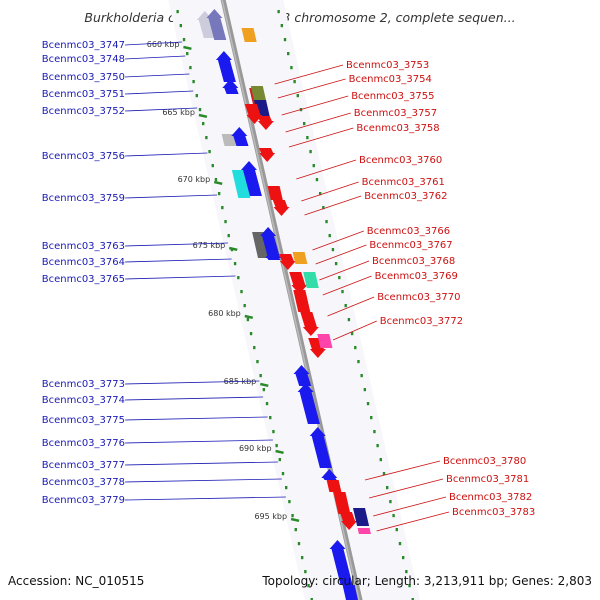  What do you see at coordinates (83, 262) in the screenshot?
I see `gene-label-left: Bcenmc03_3764` at bounding box center [83, 262].